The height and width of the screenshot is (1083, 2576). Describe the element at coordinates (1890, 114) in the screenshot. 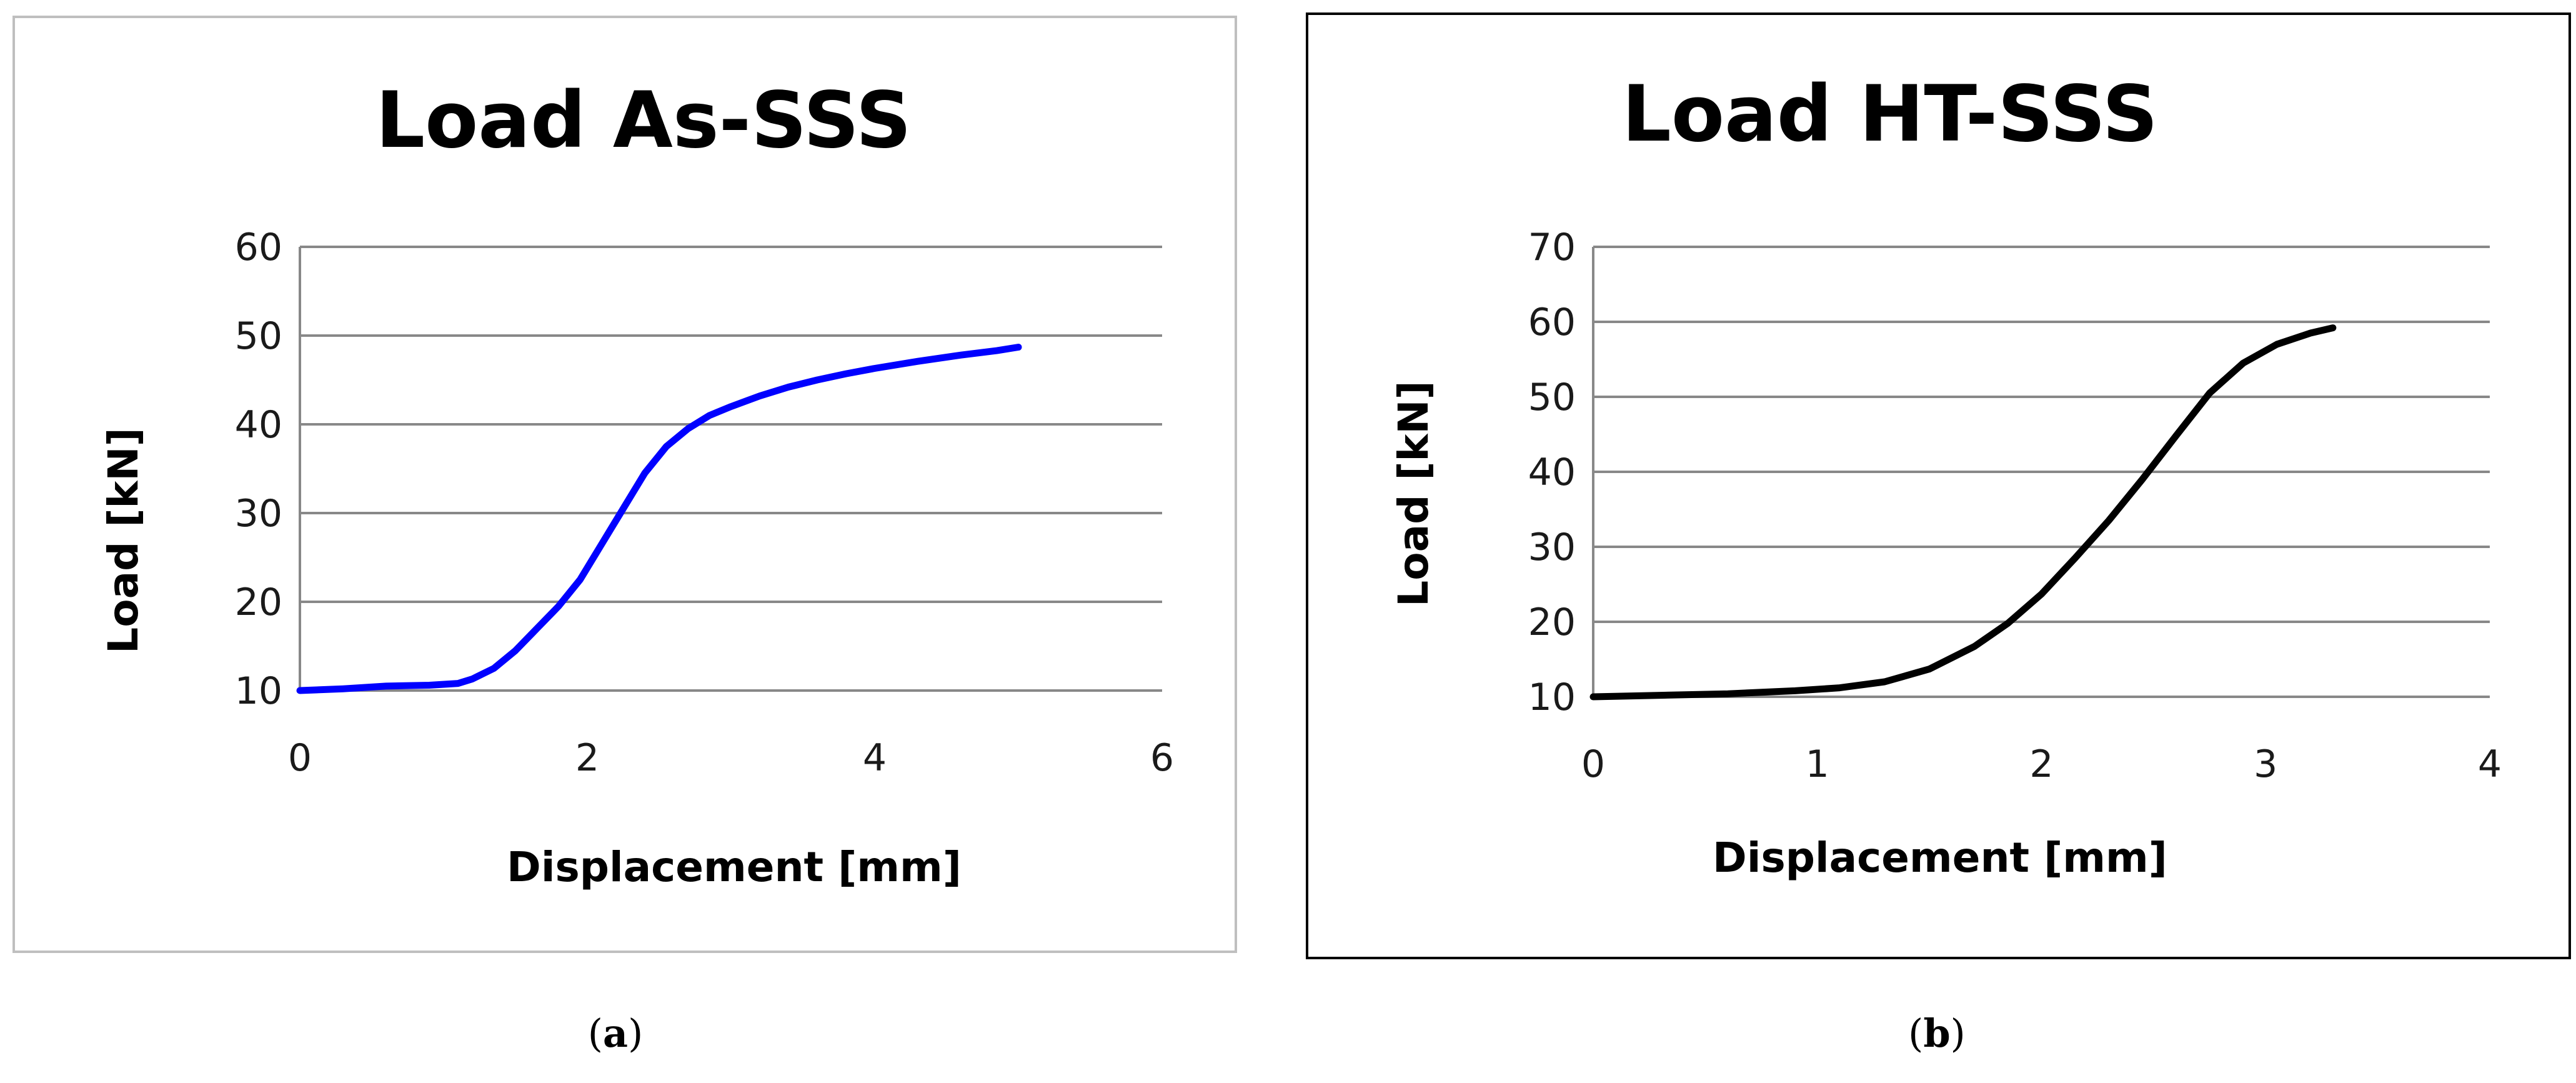

I see `chart-title: Load HT-SSS` at that location.